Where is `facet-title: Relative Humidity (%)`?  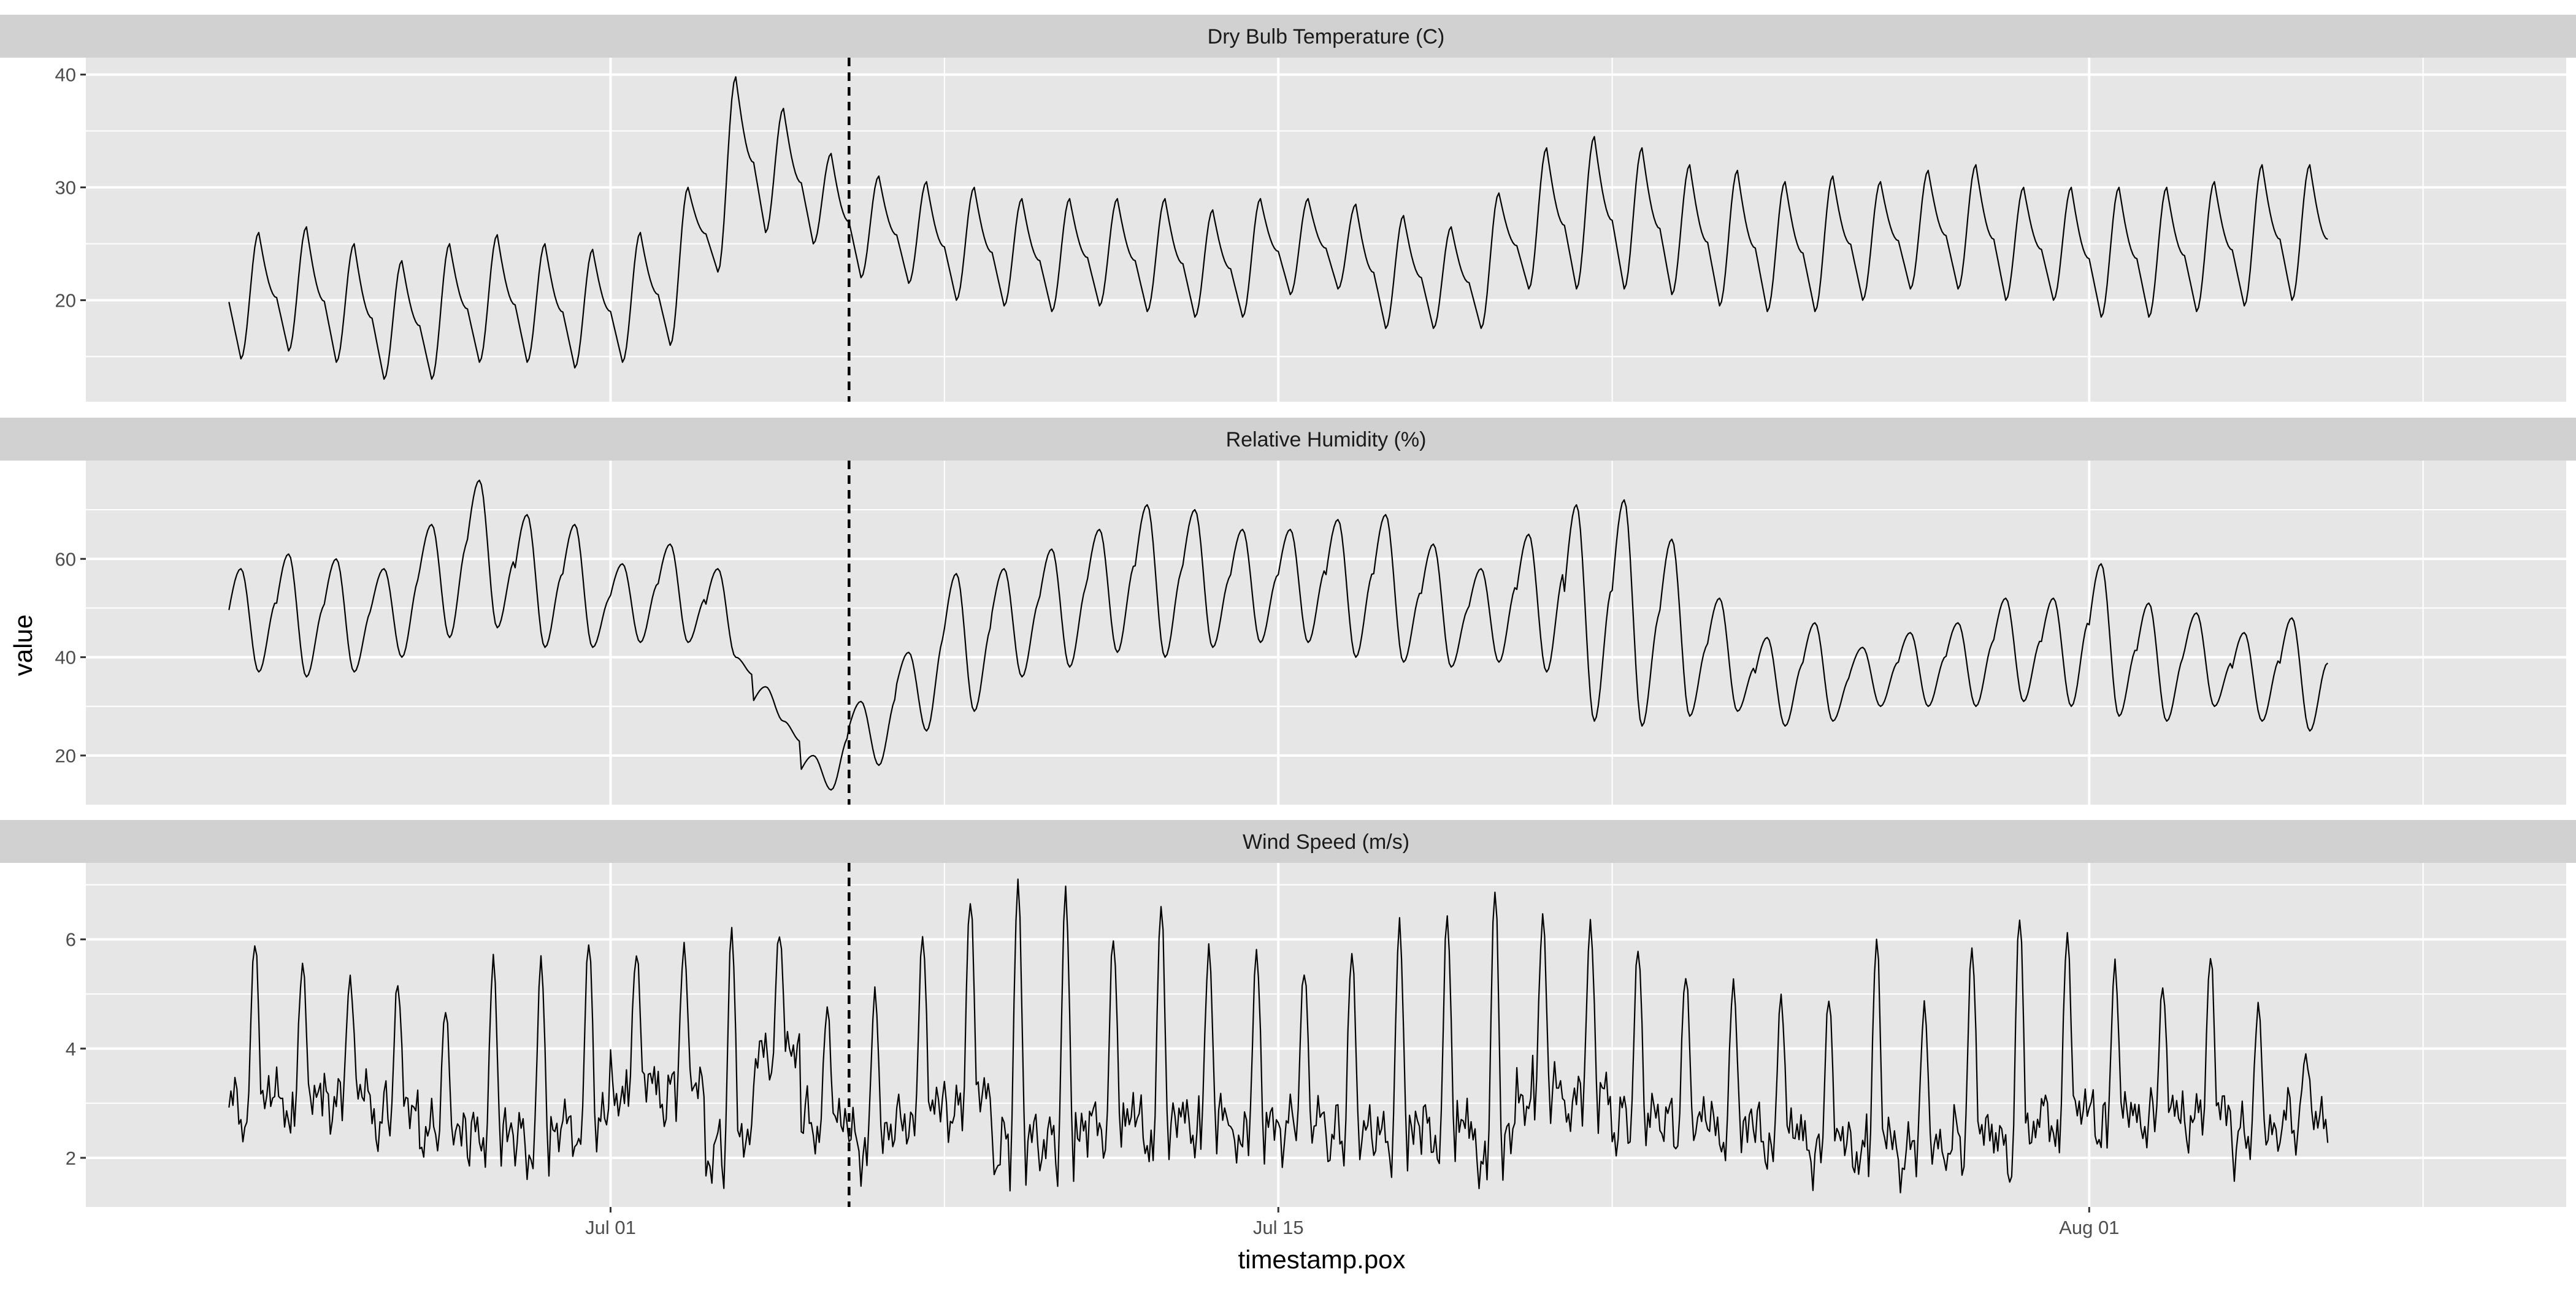
facet-title: Relative Humidity (%) is located at coordinates (1326, 440).